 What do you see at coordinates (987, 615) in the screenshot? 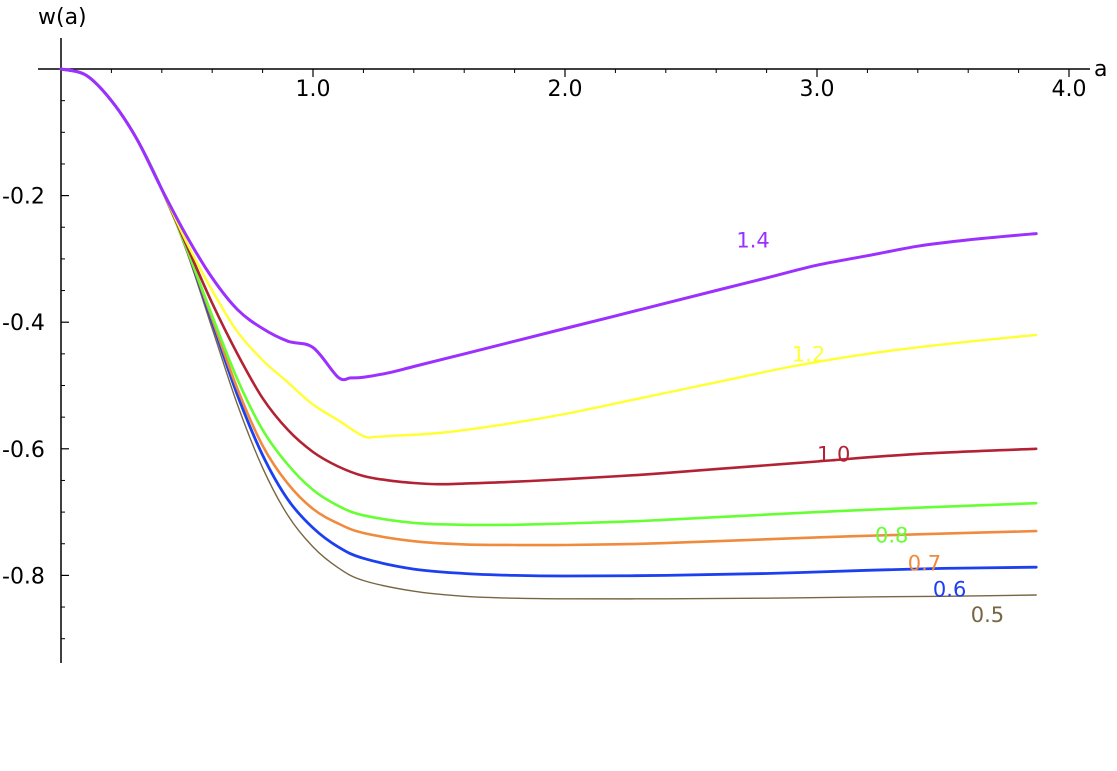
I see `series-label-0-5: 0.5` at bounding box center [987, 615].